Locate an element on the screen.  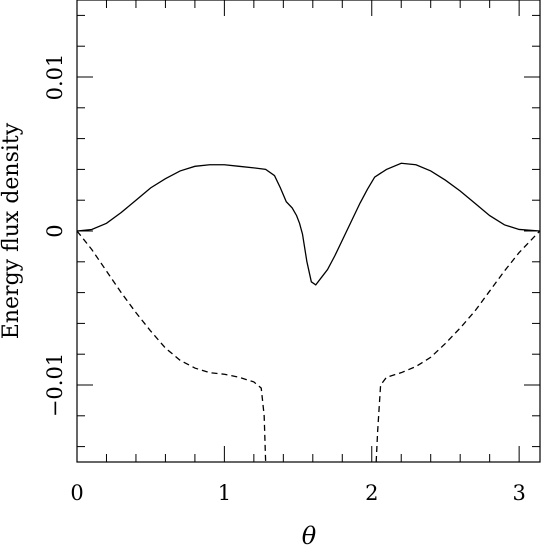
y-tick-label: −0.01 is located at coordinates (55, 385).